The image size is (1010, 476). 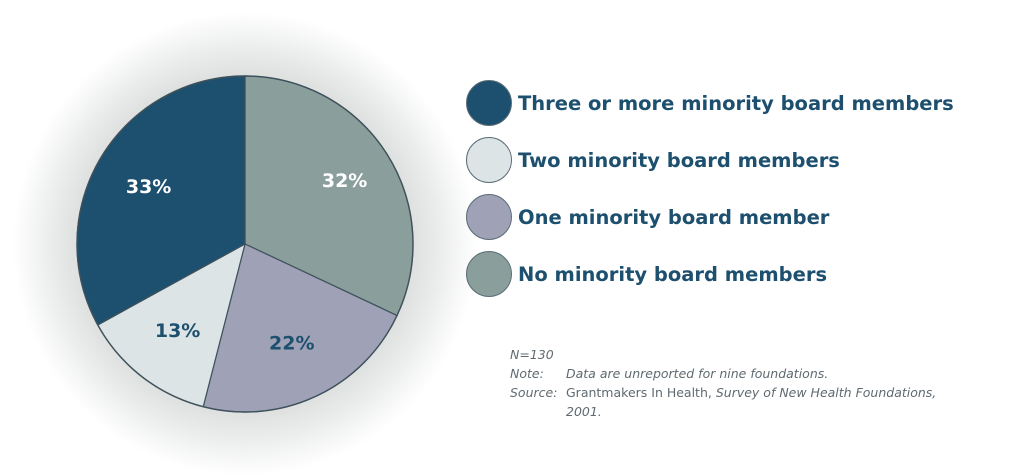 I want to click on note-key: Note:, so click(x=527, y=373).